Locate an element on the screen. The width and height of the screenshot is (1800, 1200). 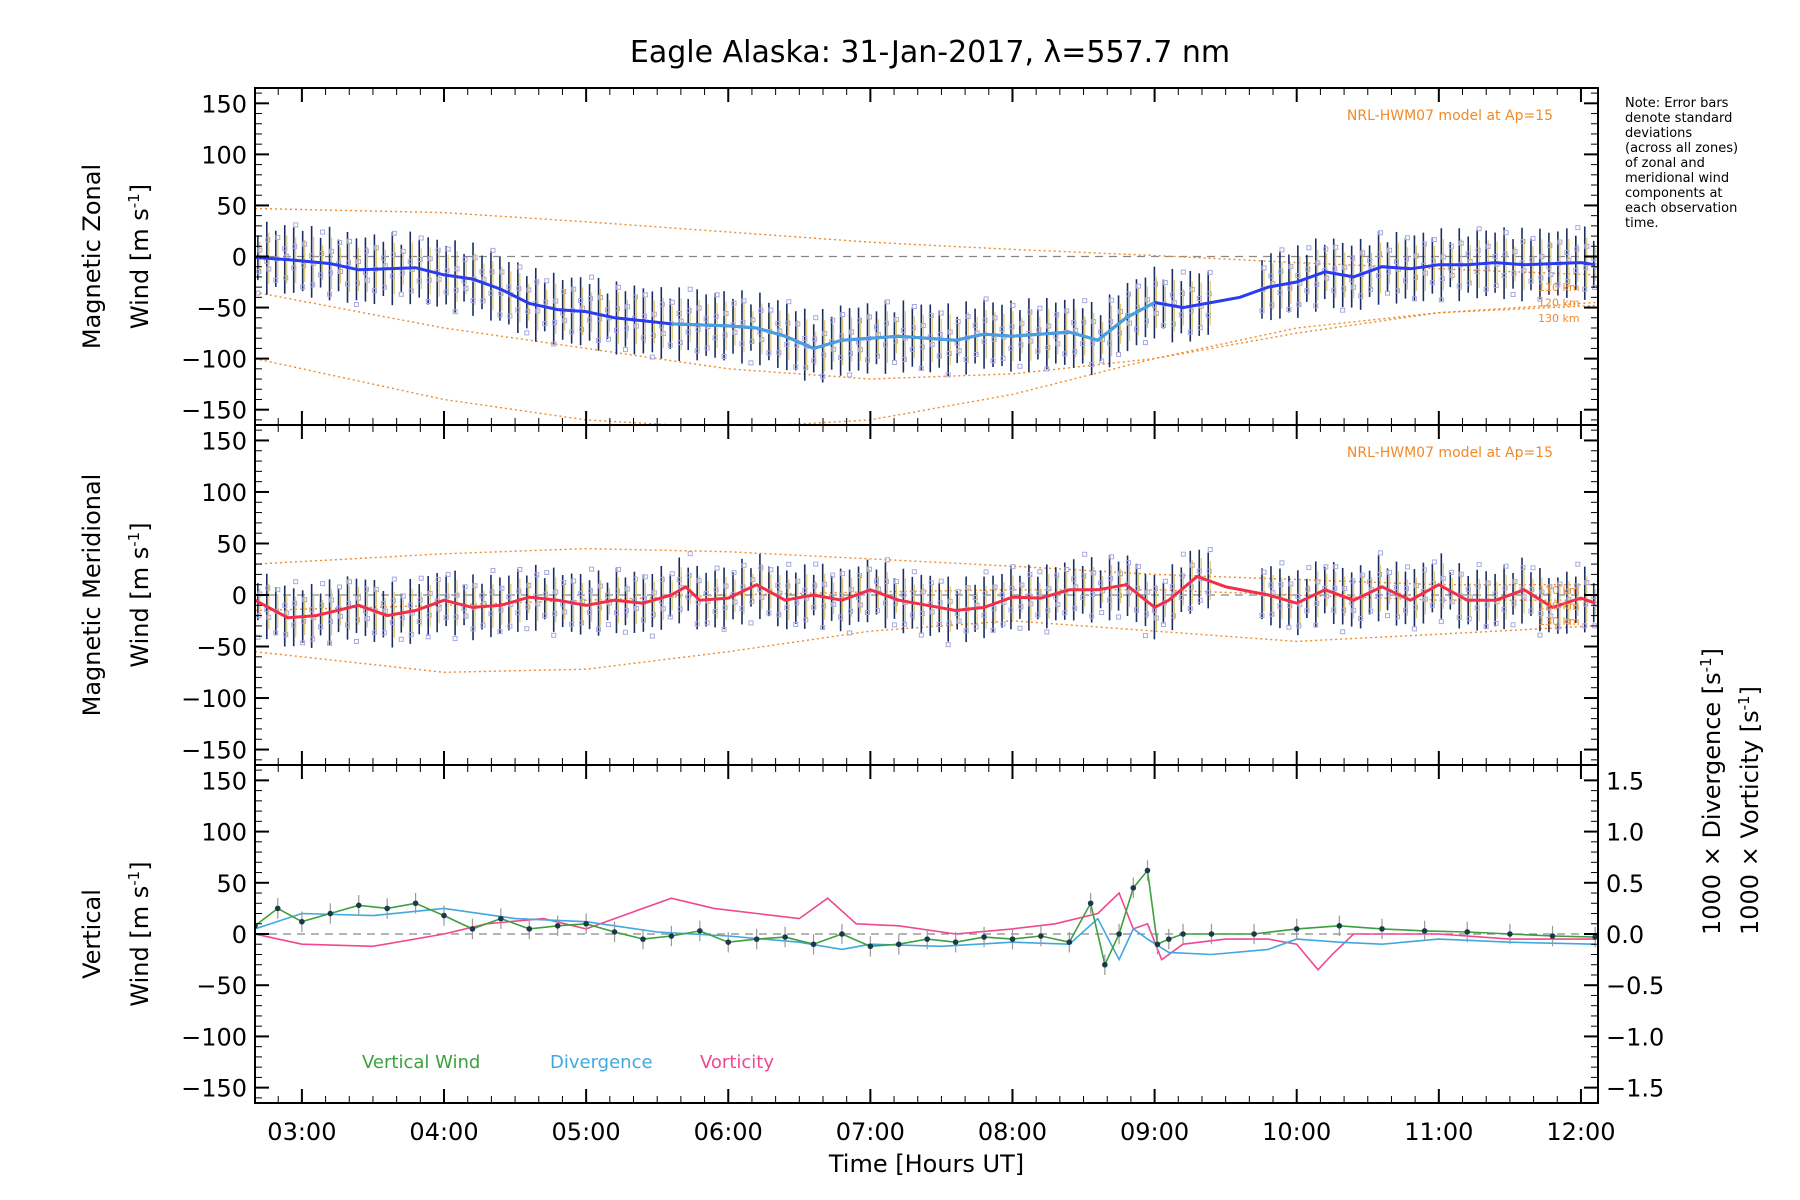
y-tick-label: −100 is located at coordinates (214, 1037).